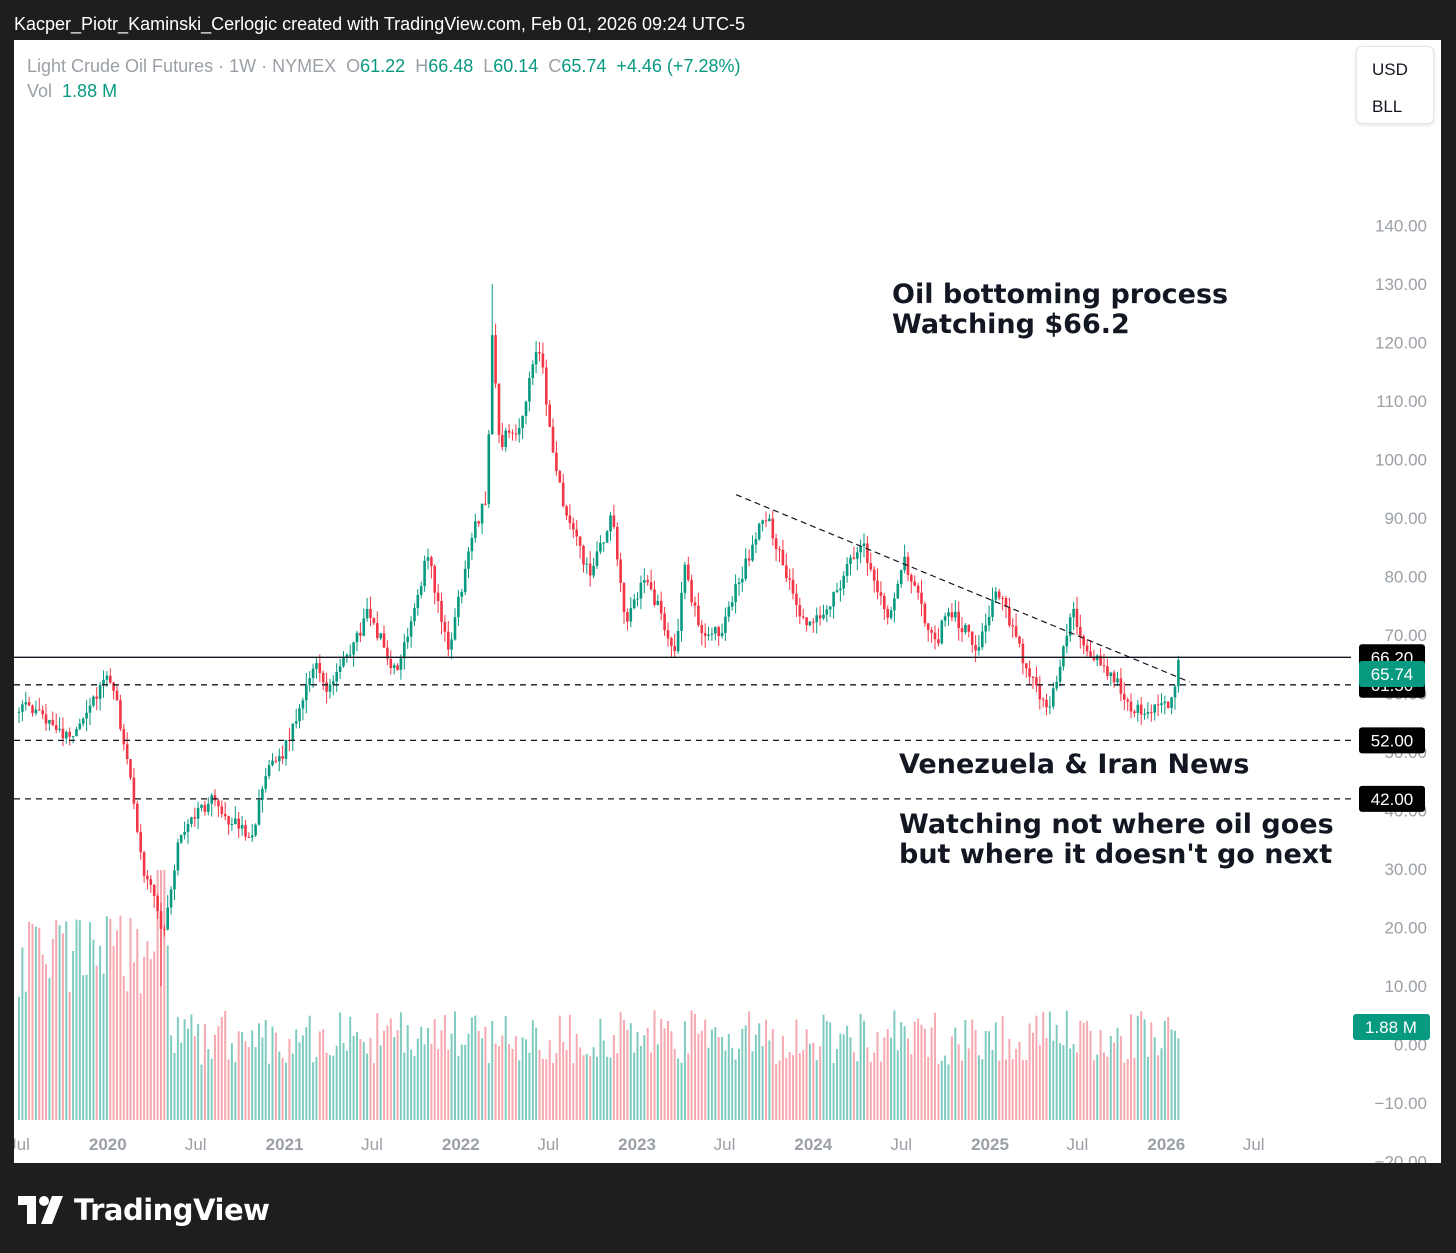  Describe the element at coordinates (1395, 85) in the screenshot. I see `currency-unit-box: USD BLL` at that location.